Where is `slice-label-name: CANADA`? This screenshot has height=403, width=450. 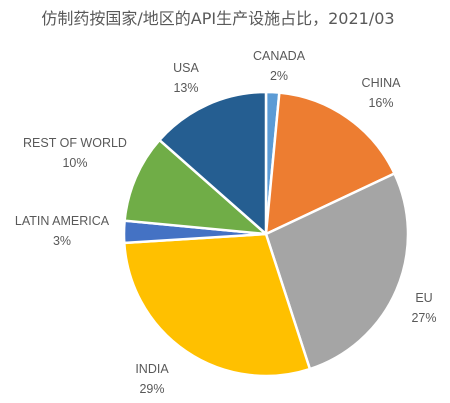
slice-label-name: CANADA is located at coordinates (279, 56).